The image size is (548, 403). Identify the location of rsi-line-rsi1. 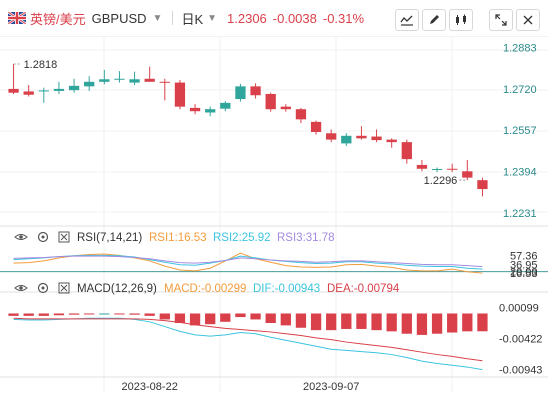
(248, 263).